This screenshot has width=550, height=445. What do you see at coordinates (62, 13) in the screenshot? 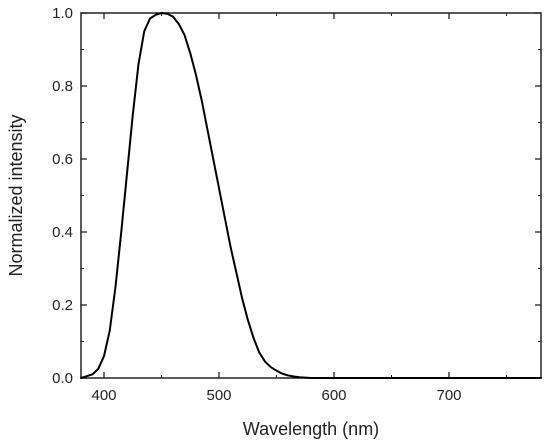
I see `y-tick-label: 1.0` at bounding box center [62, 13].